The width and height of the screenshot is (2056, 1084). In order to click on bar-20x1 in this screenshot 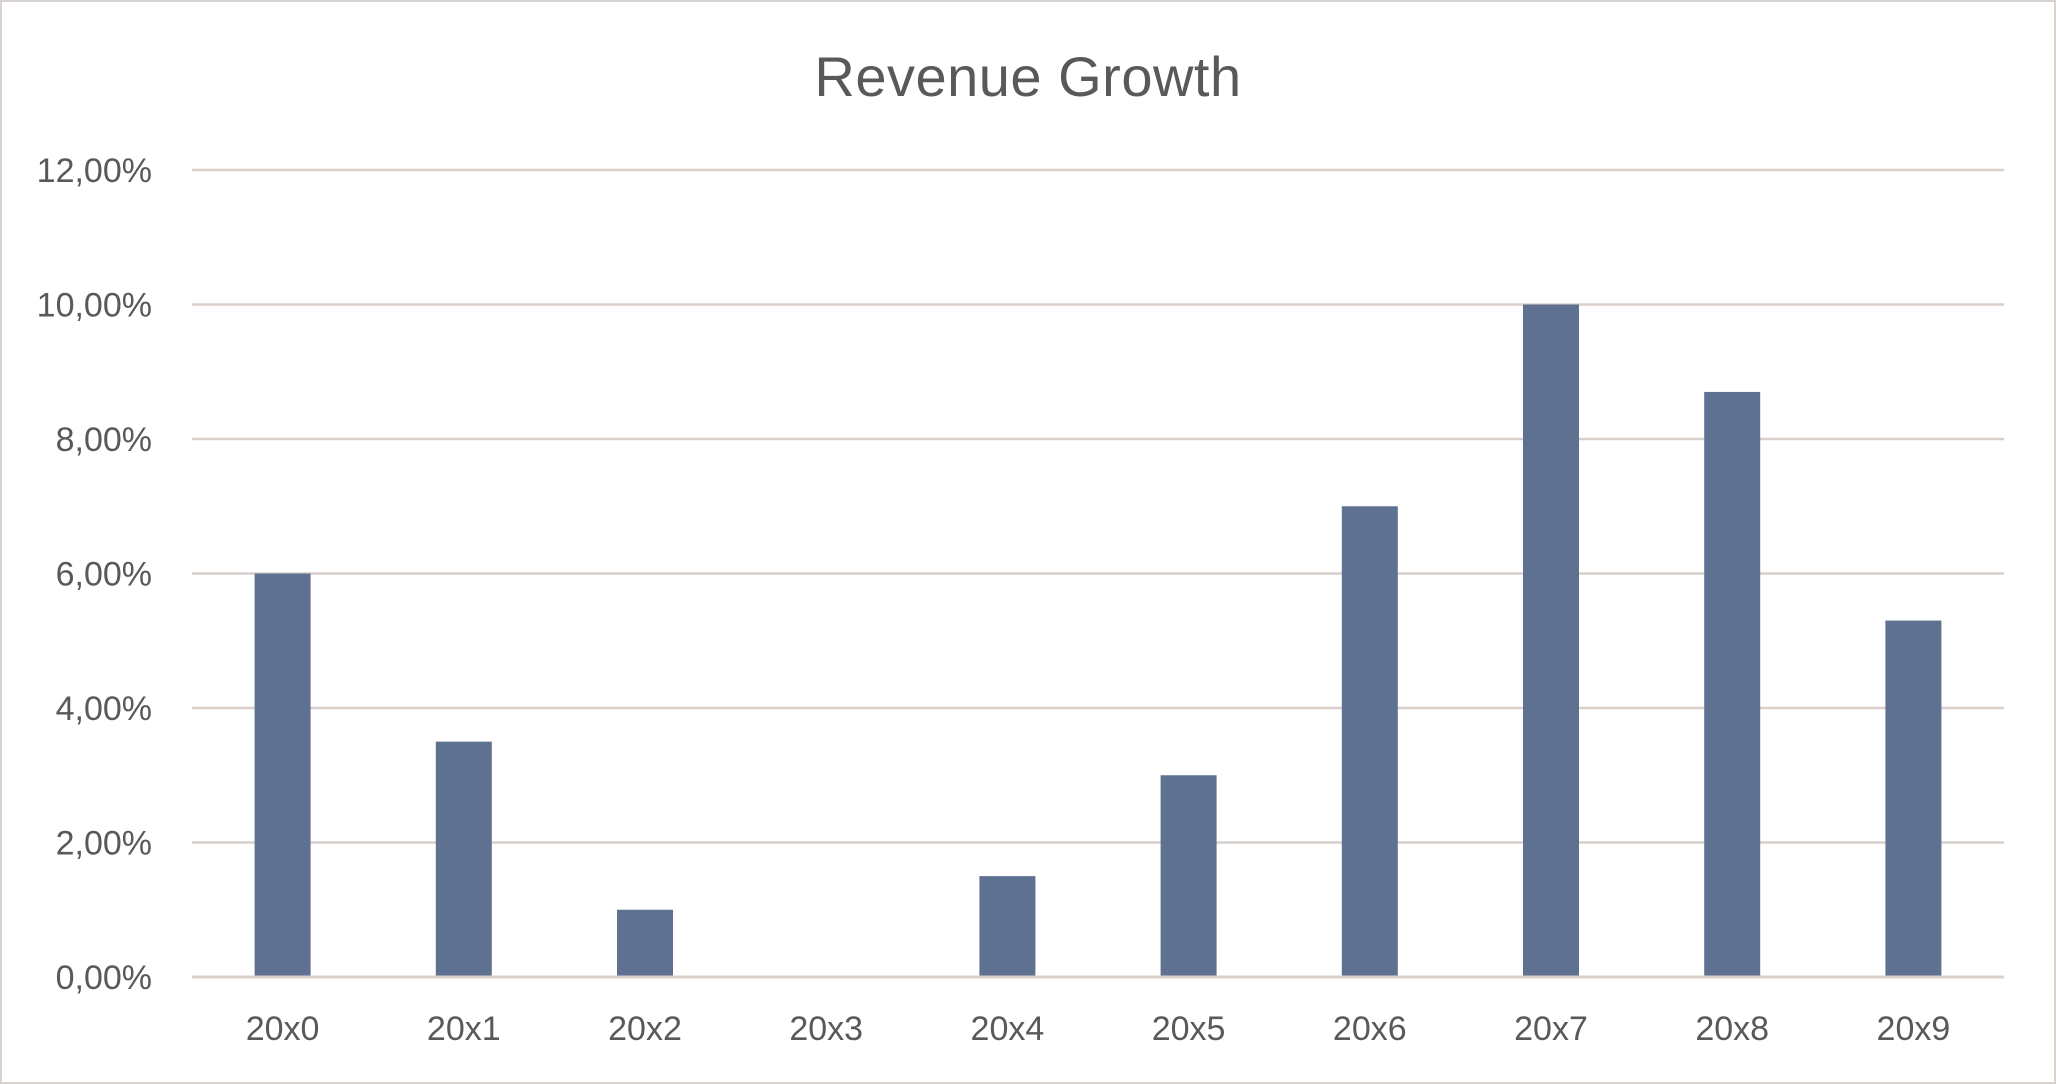, I will do `click(463, 859)`.